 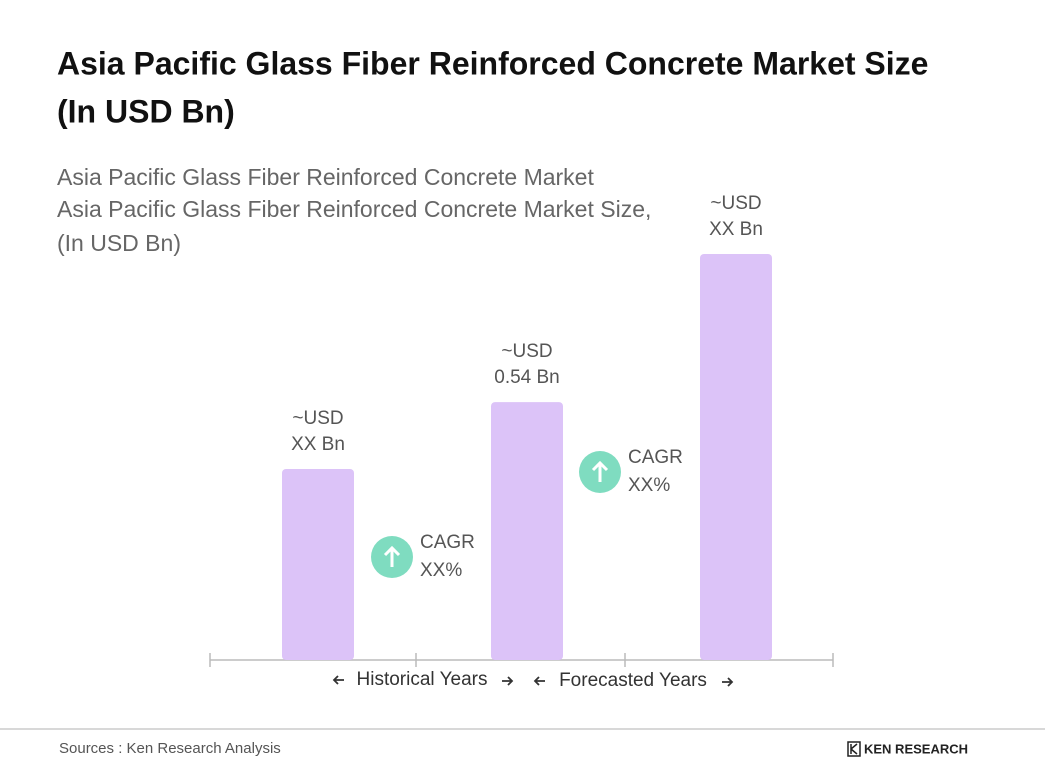 What do you see at coordinates (527, 377) in the screenshot?
I see `value-label: 0.54 Bn` at bounding box center [527, 377].